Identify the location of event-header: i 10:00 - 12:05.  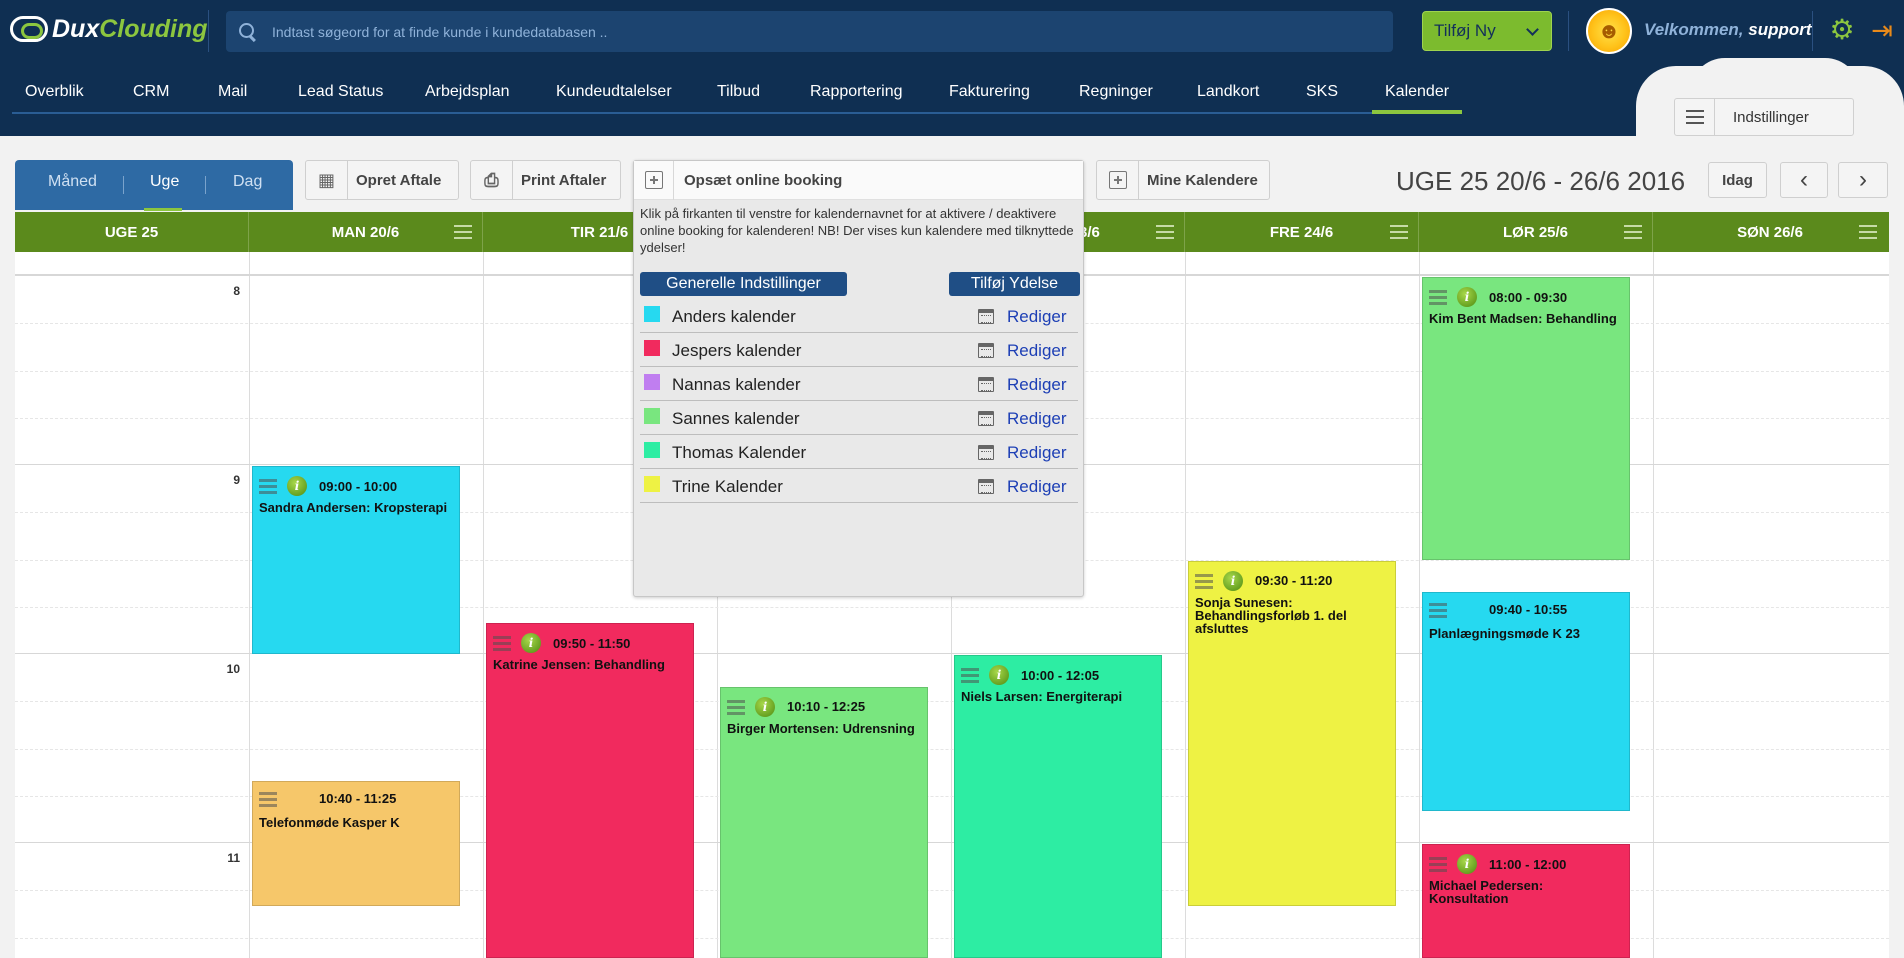
(1030, 675).